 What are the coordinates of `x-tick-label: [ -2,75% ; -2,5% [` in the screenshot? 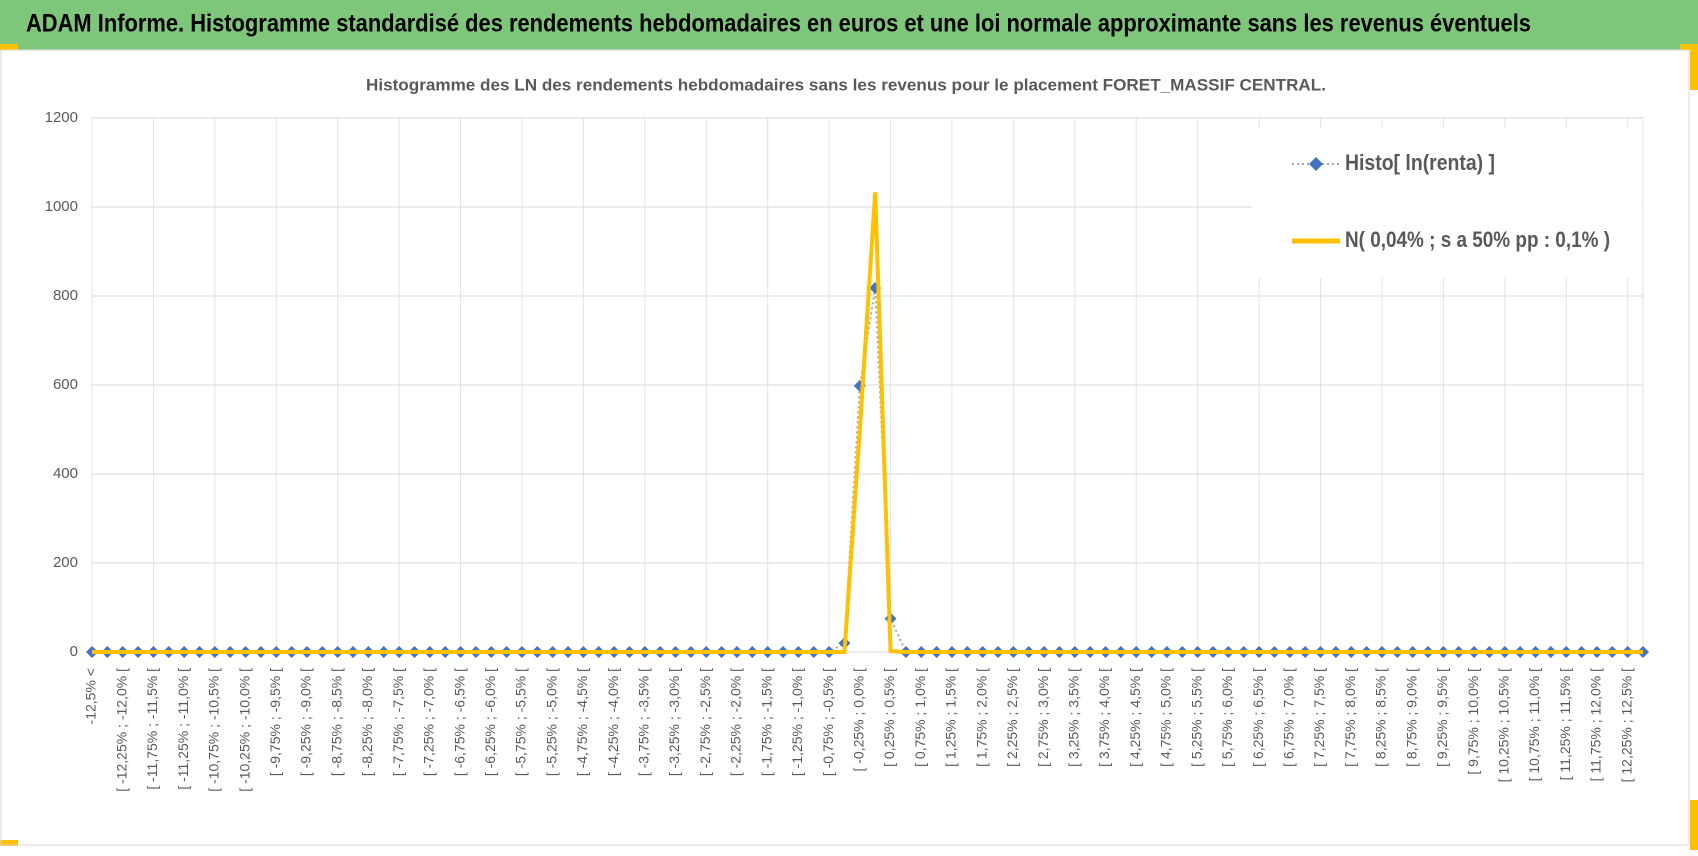 It's located at (705, 722).